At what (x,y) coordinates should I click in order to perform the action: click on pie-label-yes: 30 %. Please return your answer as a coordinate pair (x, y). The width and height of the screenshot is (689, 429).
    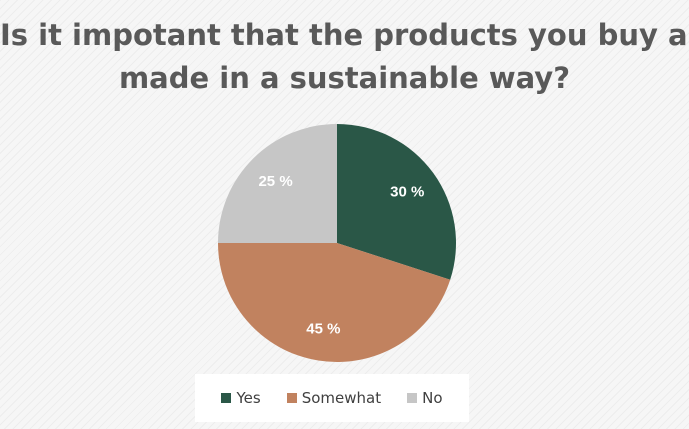
    Looking at the image, I should click on (407, 191).